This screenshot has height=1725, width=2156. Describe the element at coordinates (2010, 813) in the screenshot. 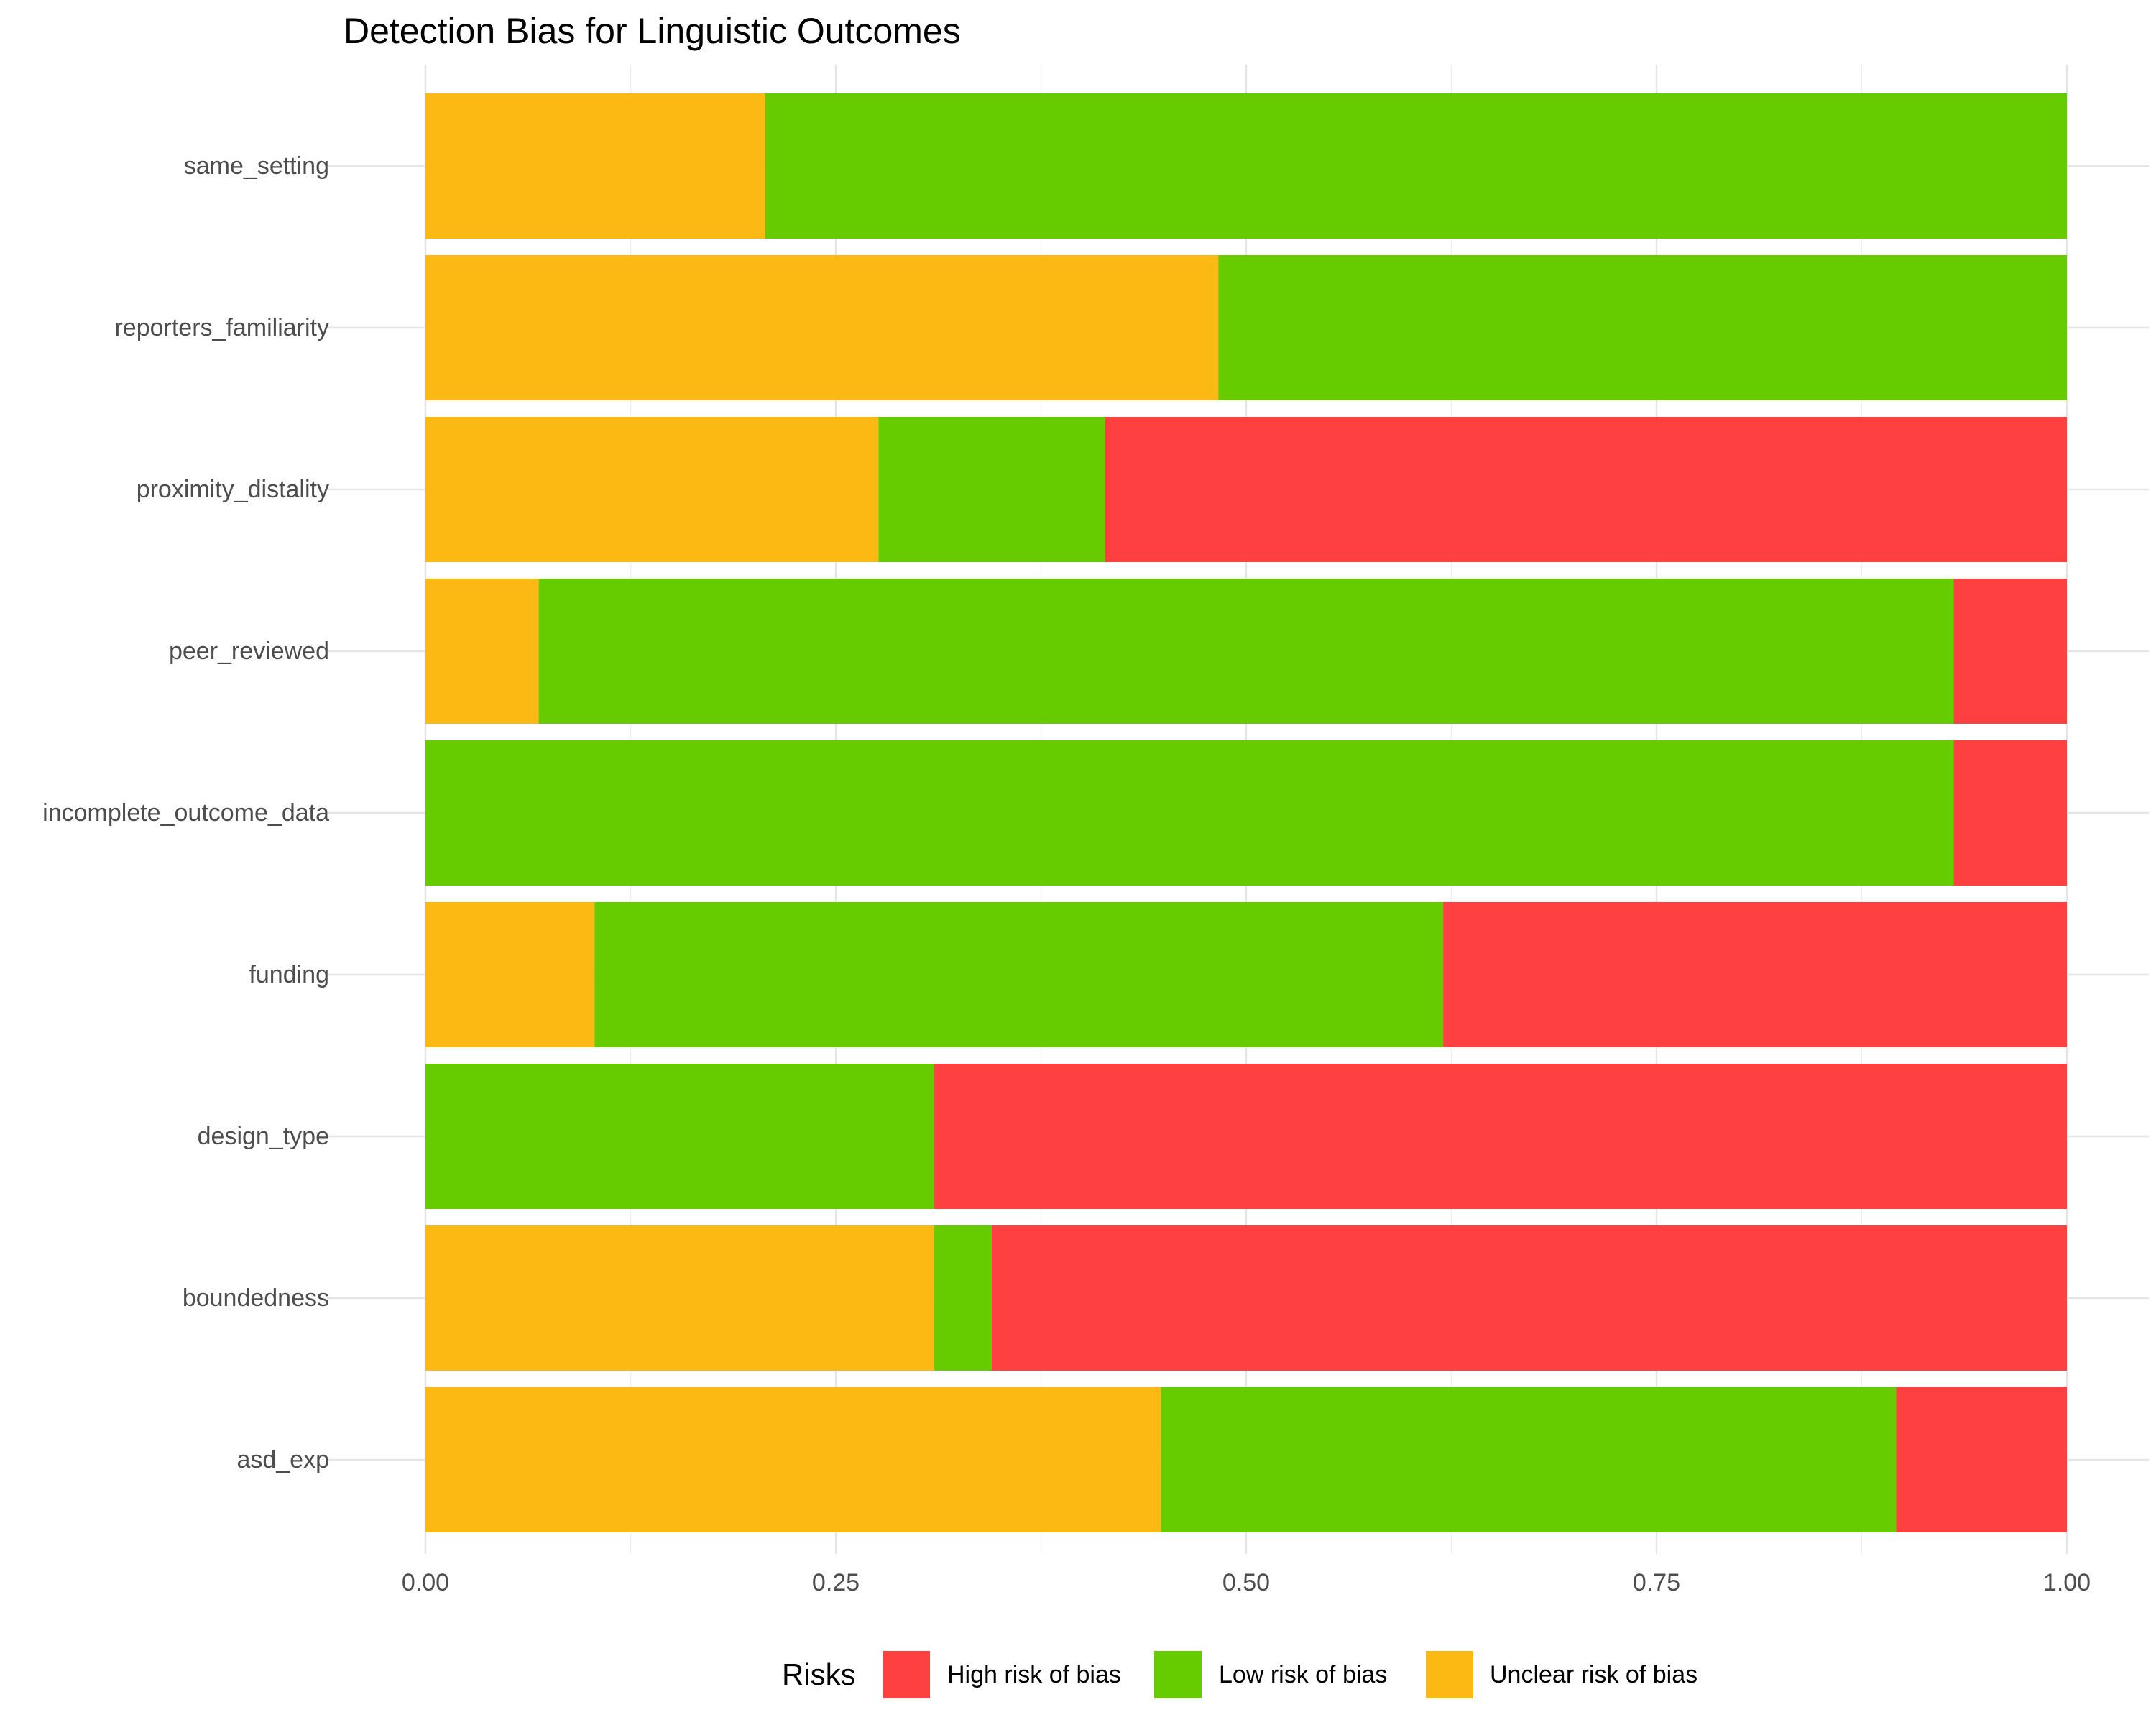

I see `bar-segment-incomplete_outcome_data-high-risk-of-bias` at that location.